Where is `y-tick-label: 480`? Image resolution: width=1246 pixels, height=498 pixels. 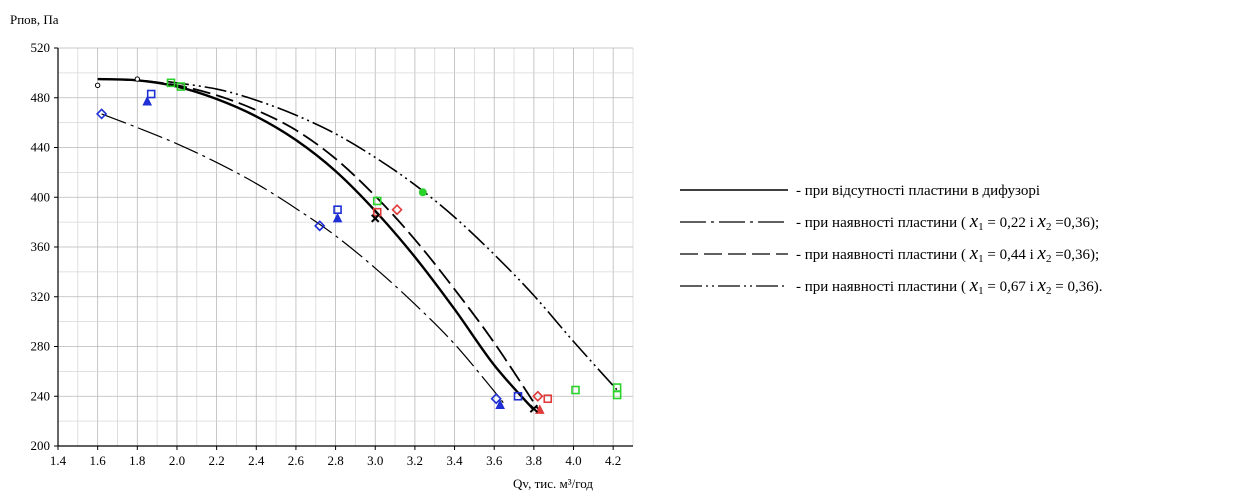 y-tick-label: 480 is located at coordinates (41, 97).